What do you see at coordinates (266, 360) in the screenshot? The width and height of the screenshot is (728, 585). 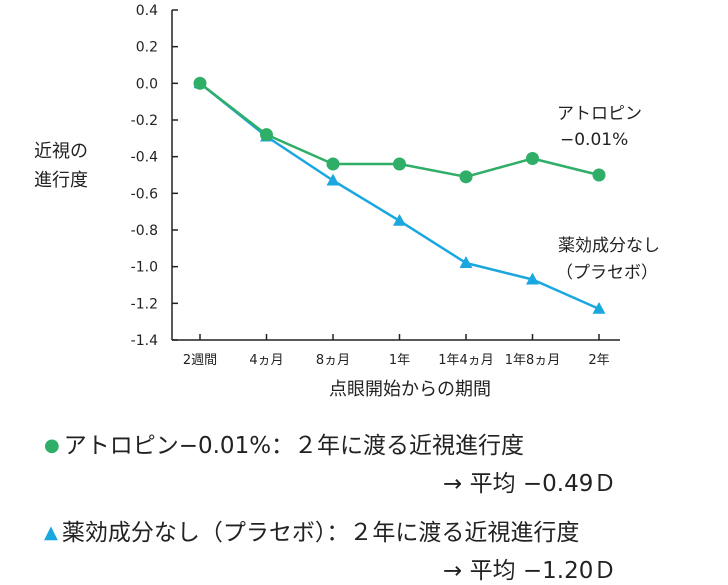 I see `x-tick-label: 4ヵ月` at bounding box center [266, 360].